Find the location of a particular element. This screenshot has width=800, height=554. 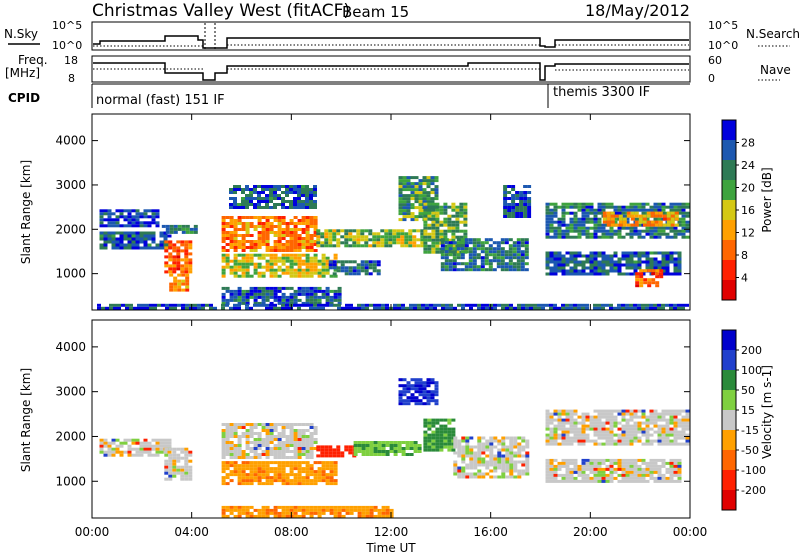

colorbar-tick-label: 12 is located at coordinates (748, 233).